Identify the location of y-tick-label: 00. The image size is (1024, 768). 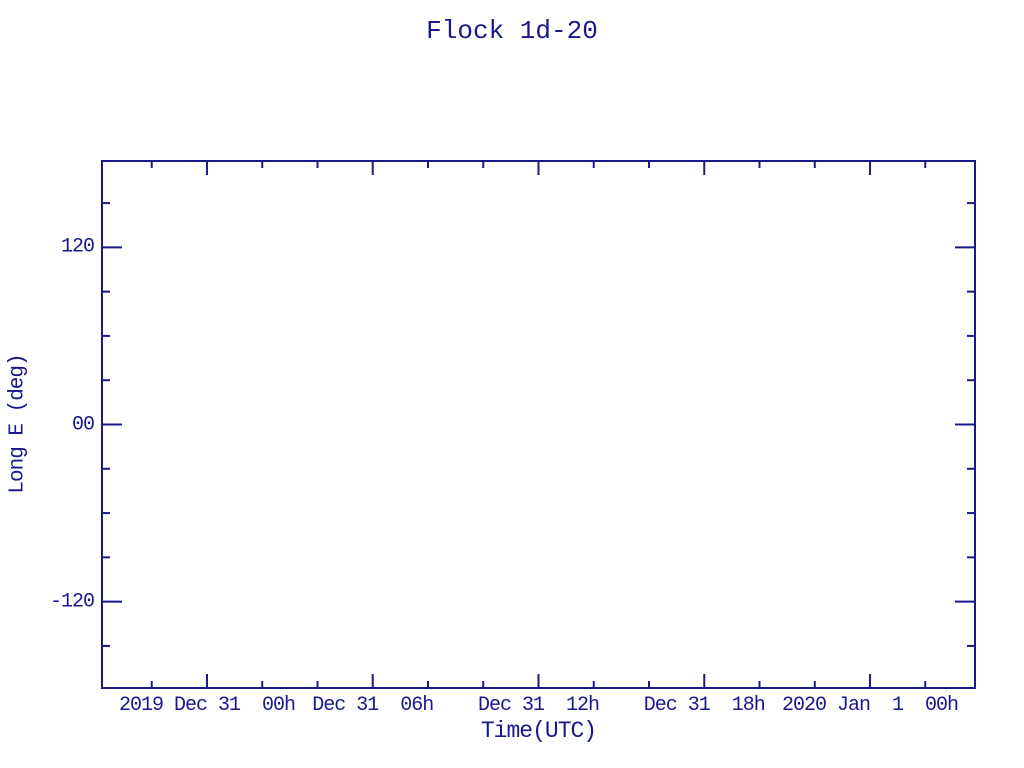
(83, 424).